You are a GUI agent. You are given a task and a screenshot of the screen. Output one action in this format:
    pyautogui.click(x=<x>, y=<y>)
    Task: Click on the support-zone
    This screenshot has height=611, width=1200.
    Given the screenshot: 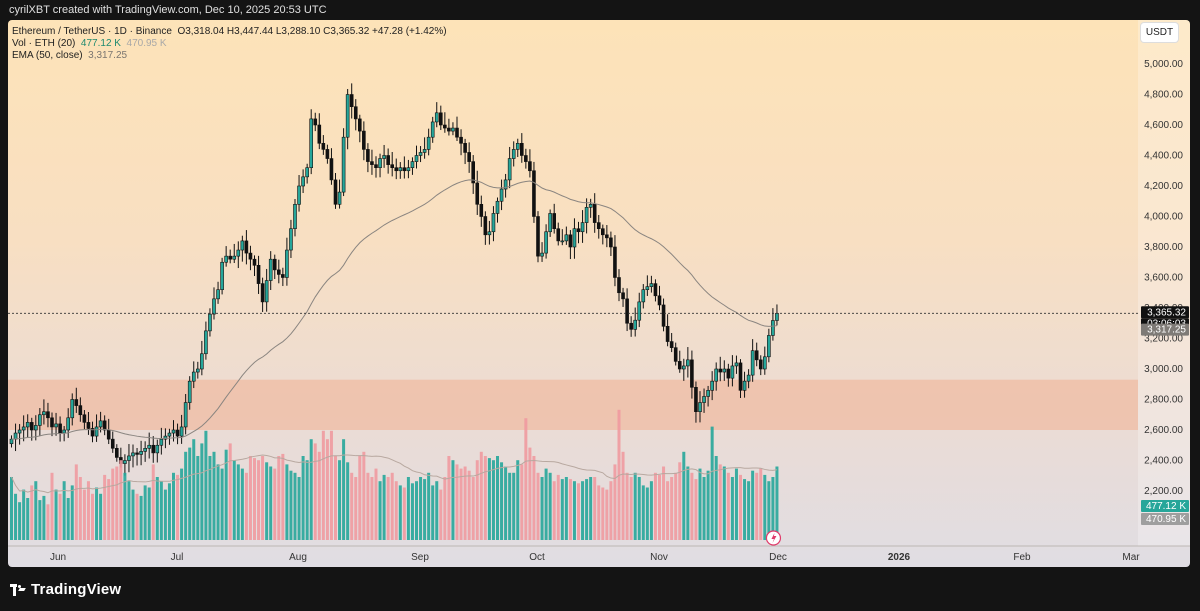 What is the action you would take?
    pyautogui.click(x=573, y=404)
    